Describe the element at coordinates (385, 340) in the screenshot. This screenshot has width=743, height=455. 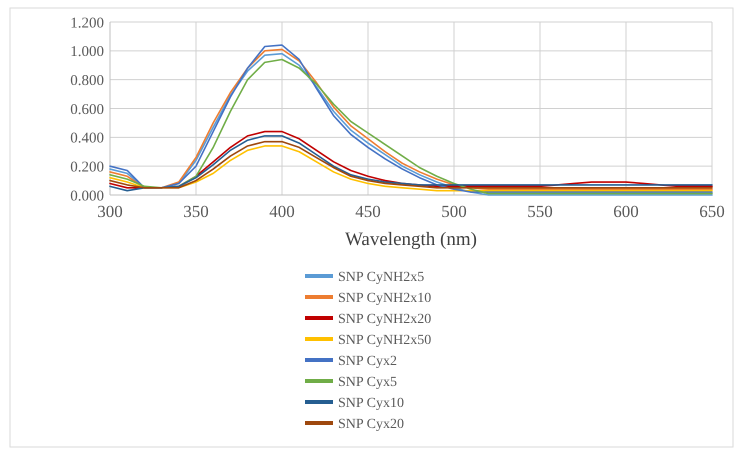
I see `legend-label: SNP CyNH2x50` at that location.